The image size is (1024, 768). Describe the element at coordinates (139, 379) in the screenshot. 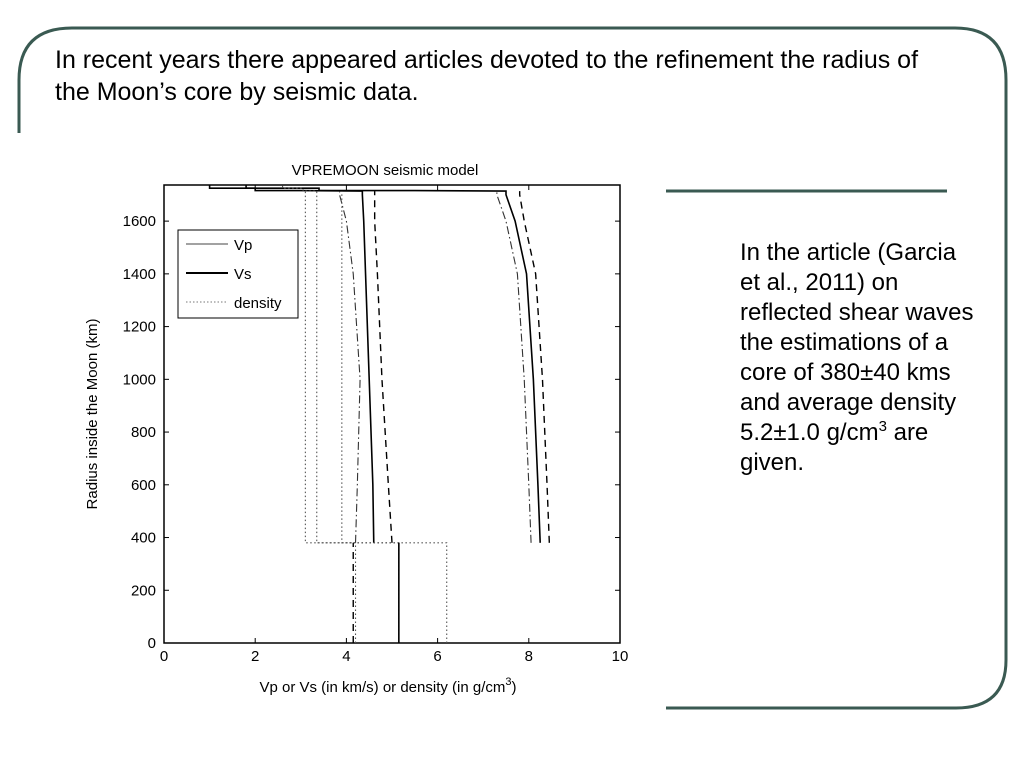

I see `y-tick-label: 1000` at that location.